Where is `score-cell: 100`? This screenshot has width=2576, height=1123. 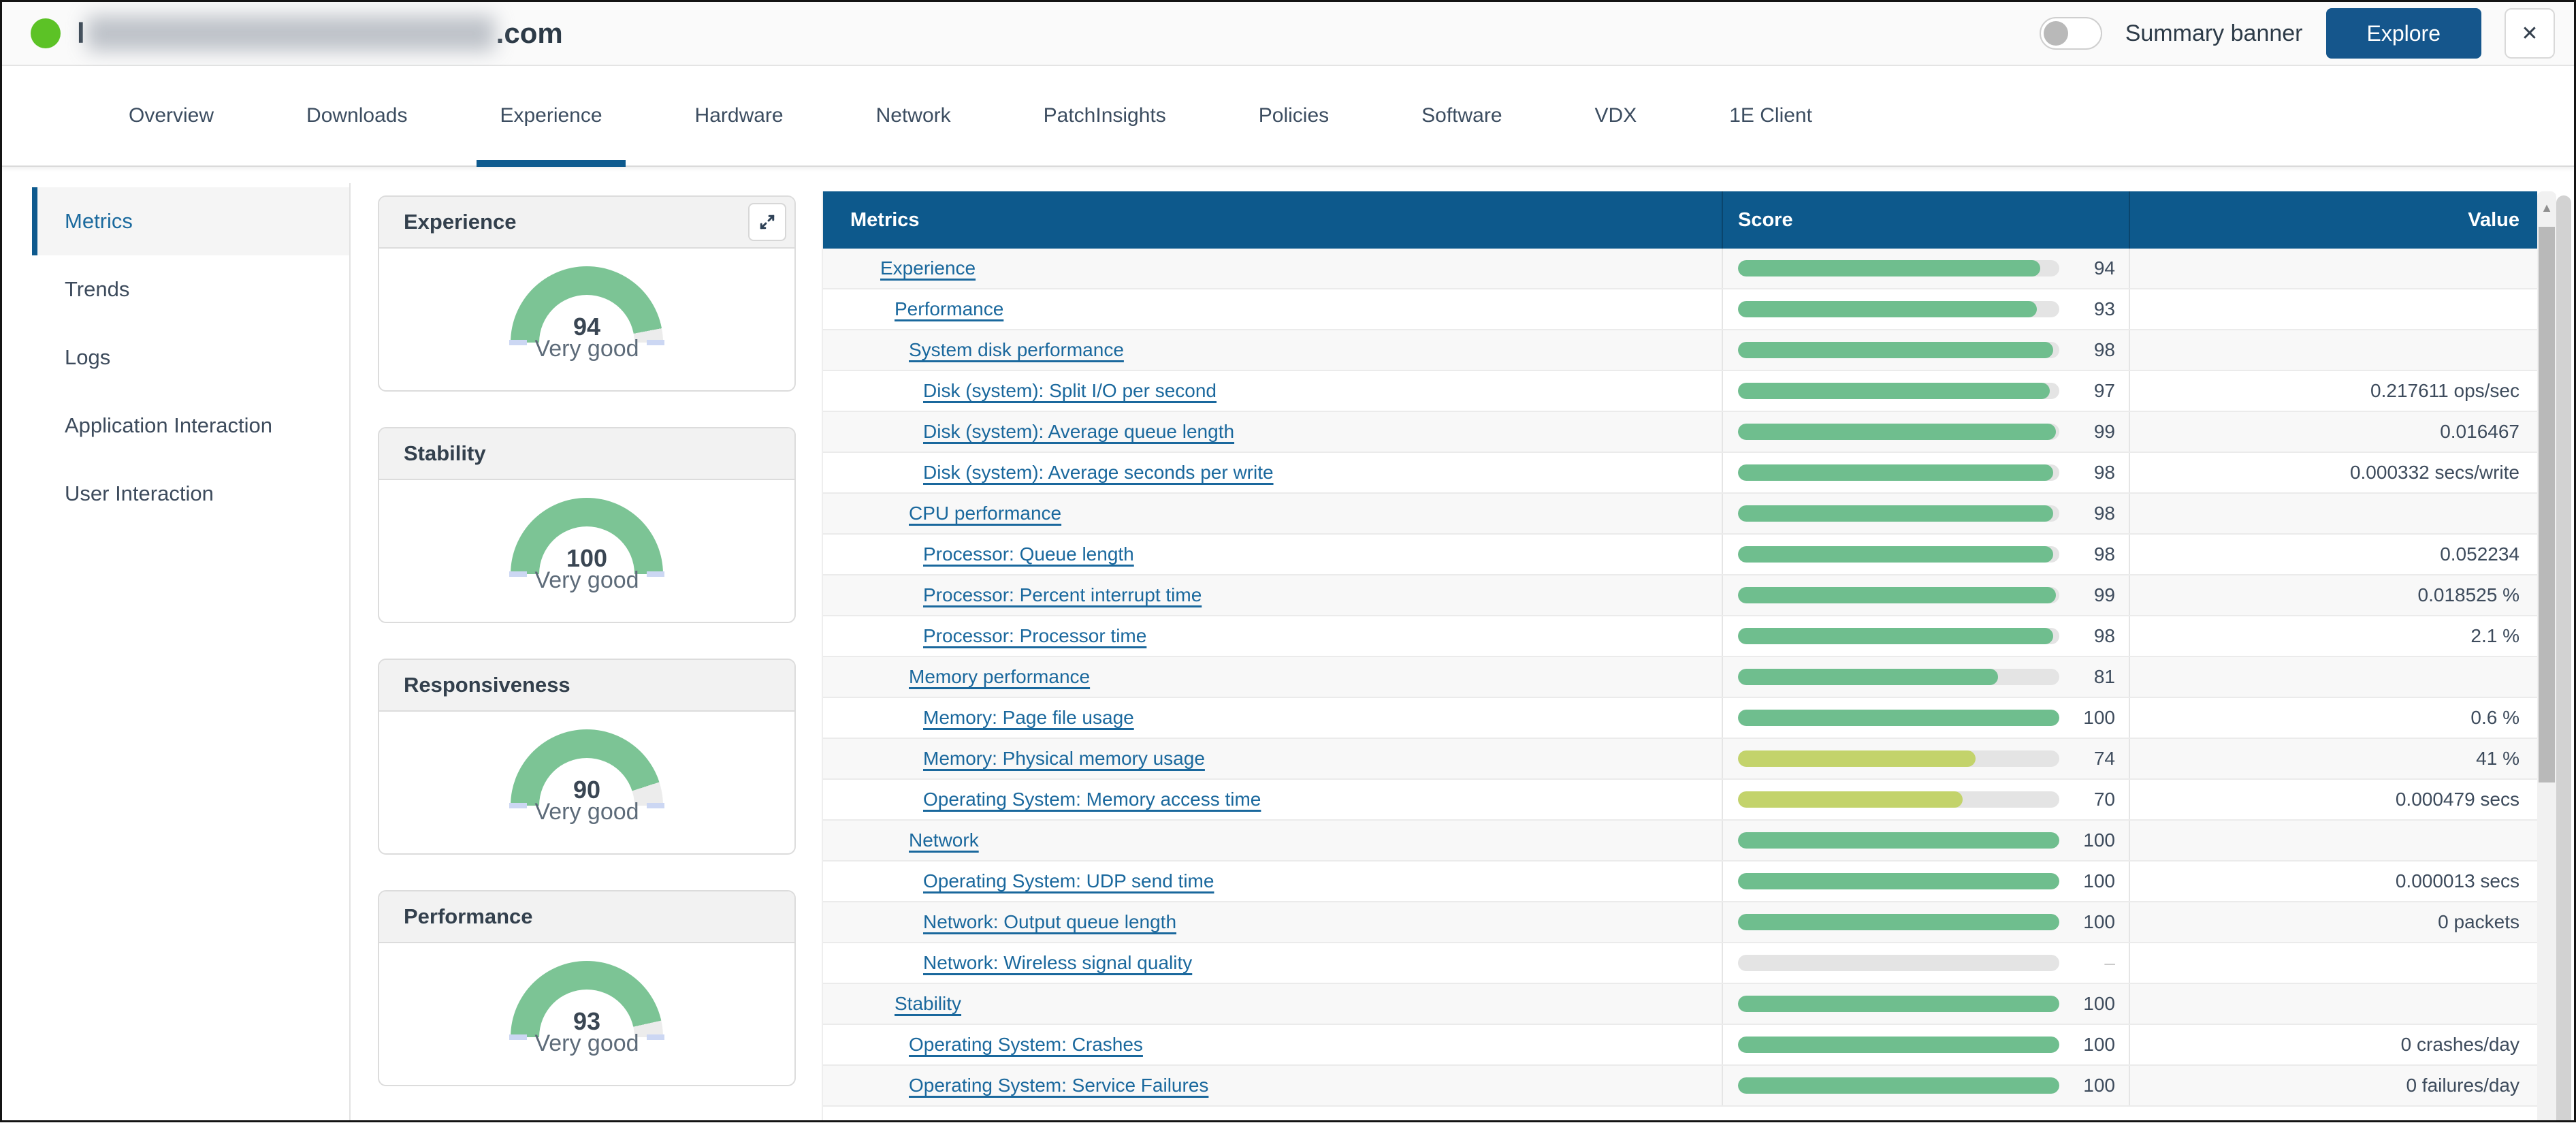 score-cell: 100 is located at coordinates (1927, 1044).